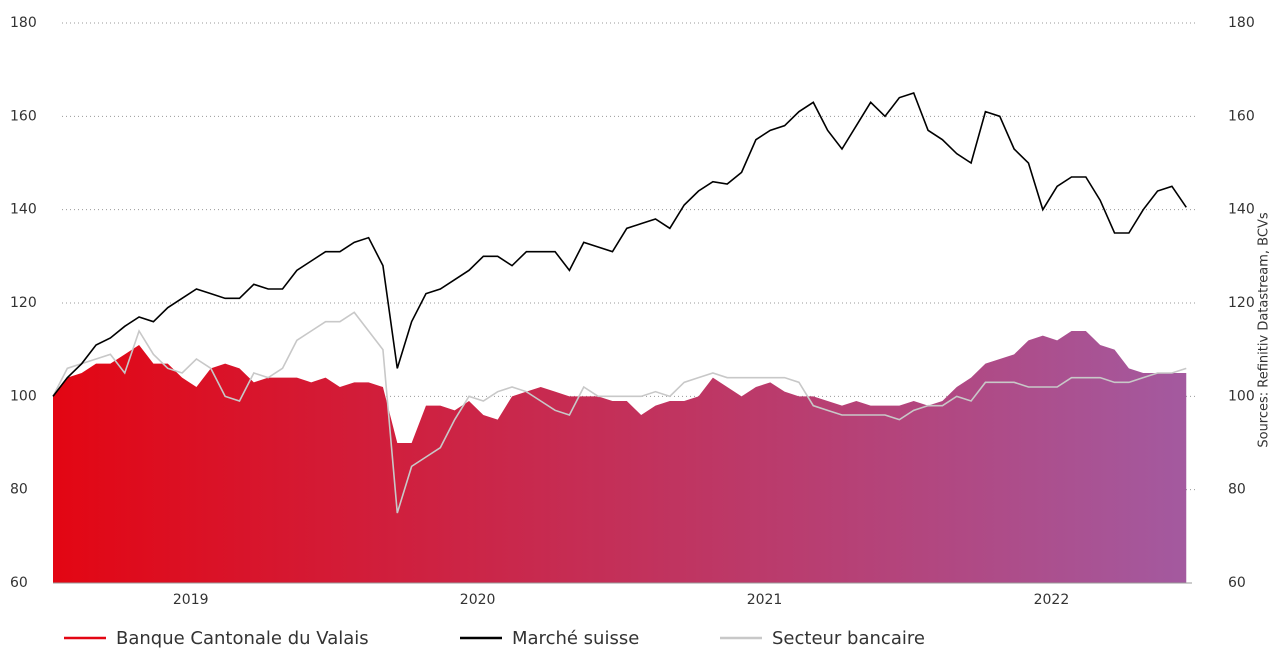 The width and height of the screenshot is (1283, 650). Describe the element at coordinates (1237, 583) in the screenshot. I see `y-tick-label-right: 60` at that location.